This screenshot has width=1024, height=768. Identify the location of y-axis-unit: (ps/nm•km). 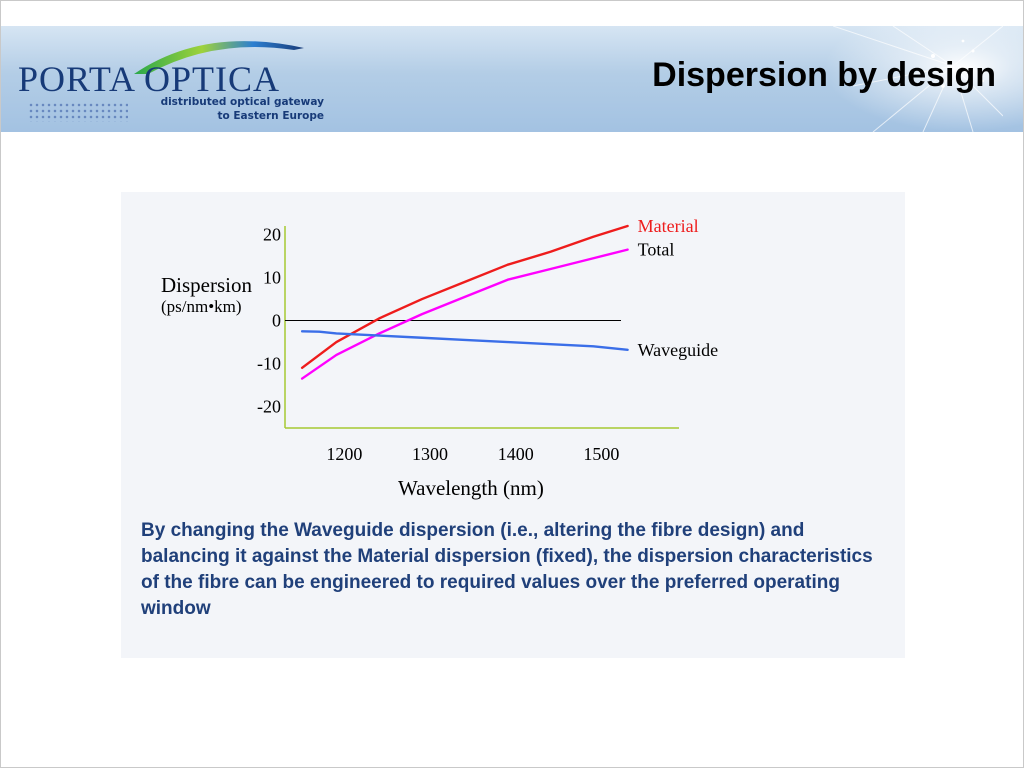
(201, 306).